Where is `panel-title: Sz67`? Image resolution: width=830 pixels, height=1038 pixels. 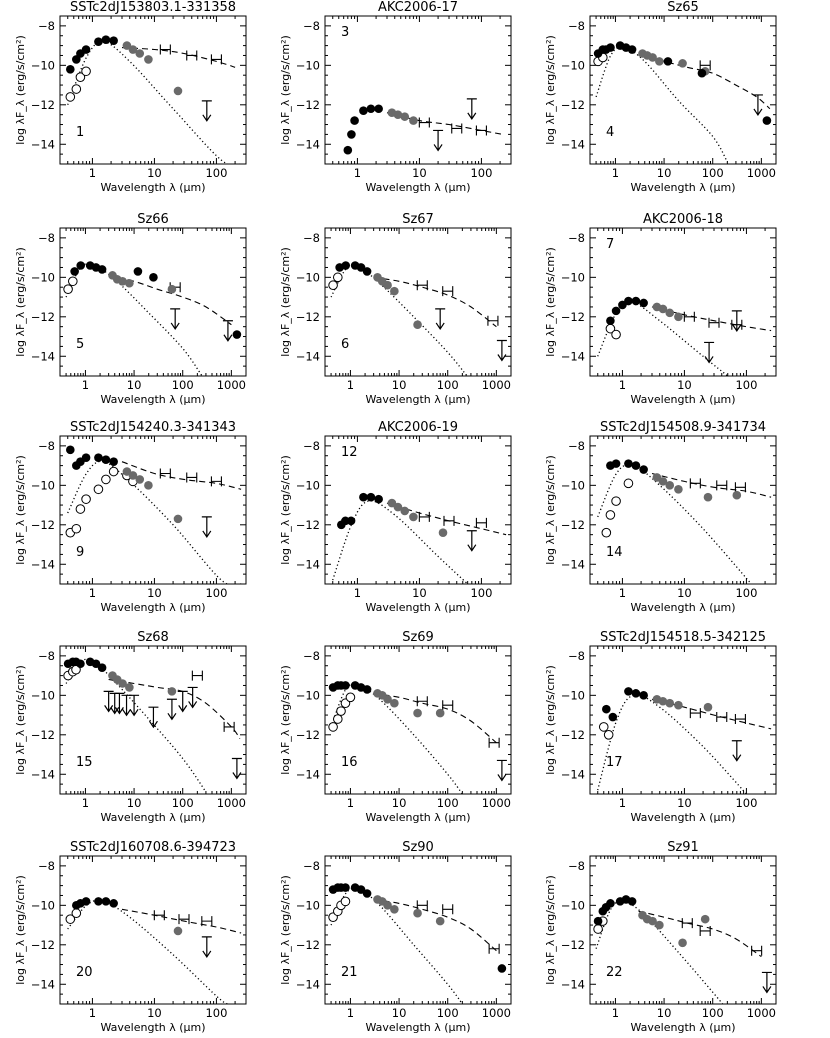
panel-title: Sz67 is located at coordinates (418, 219).